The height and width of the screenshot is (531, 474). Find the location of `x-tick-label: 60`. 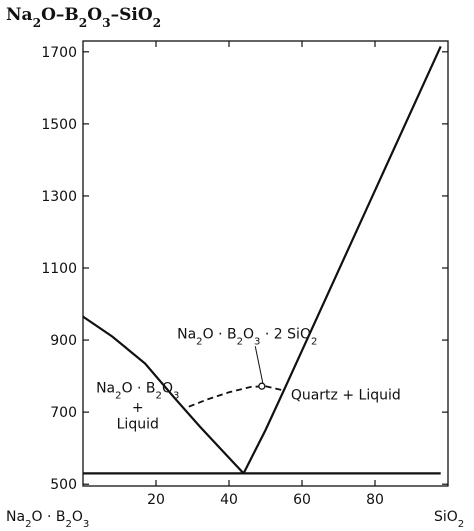

x-tick-label: 60 is located at coordinates (302, 500).